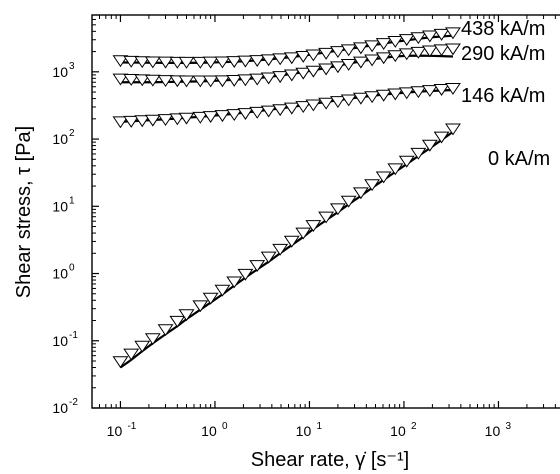  What do you see at coordinates (503, 54) in the screenshot?
I see `series-label: 290 kA/m` at bounding box center [503, 54].